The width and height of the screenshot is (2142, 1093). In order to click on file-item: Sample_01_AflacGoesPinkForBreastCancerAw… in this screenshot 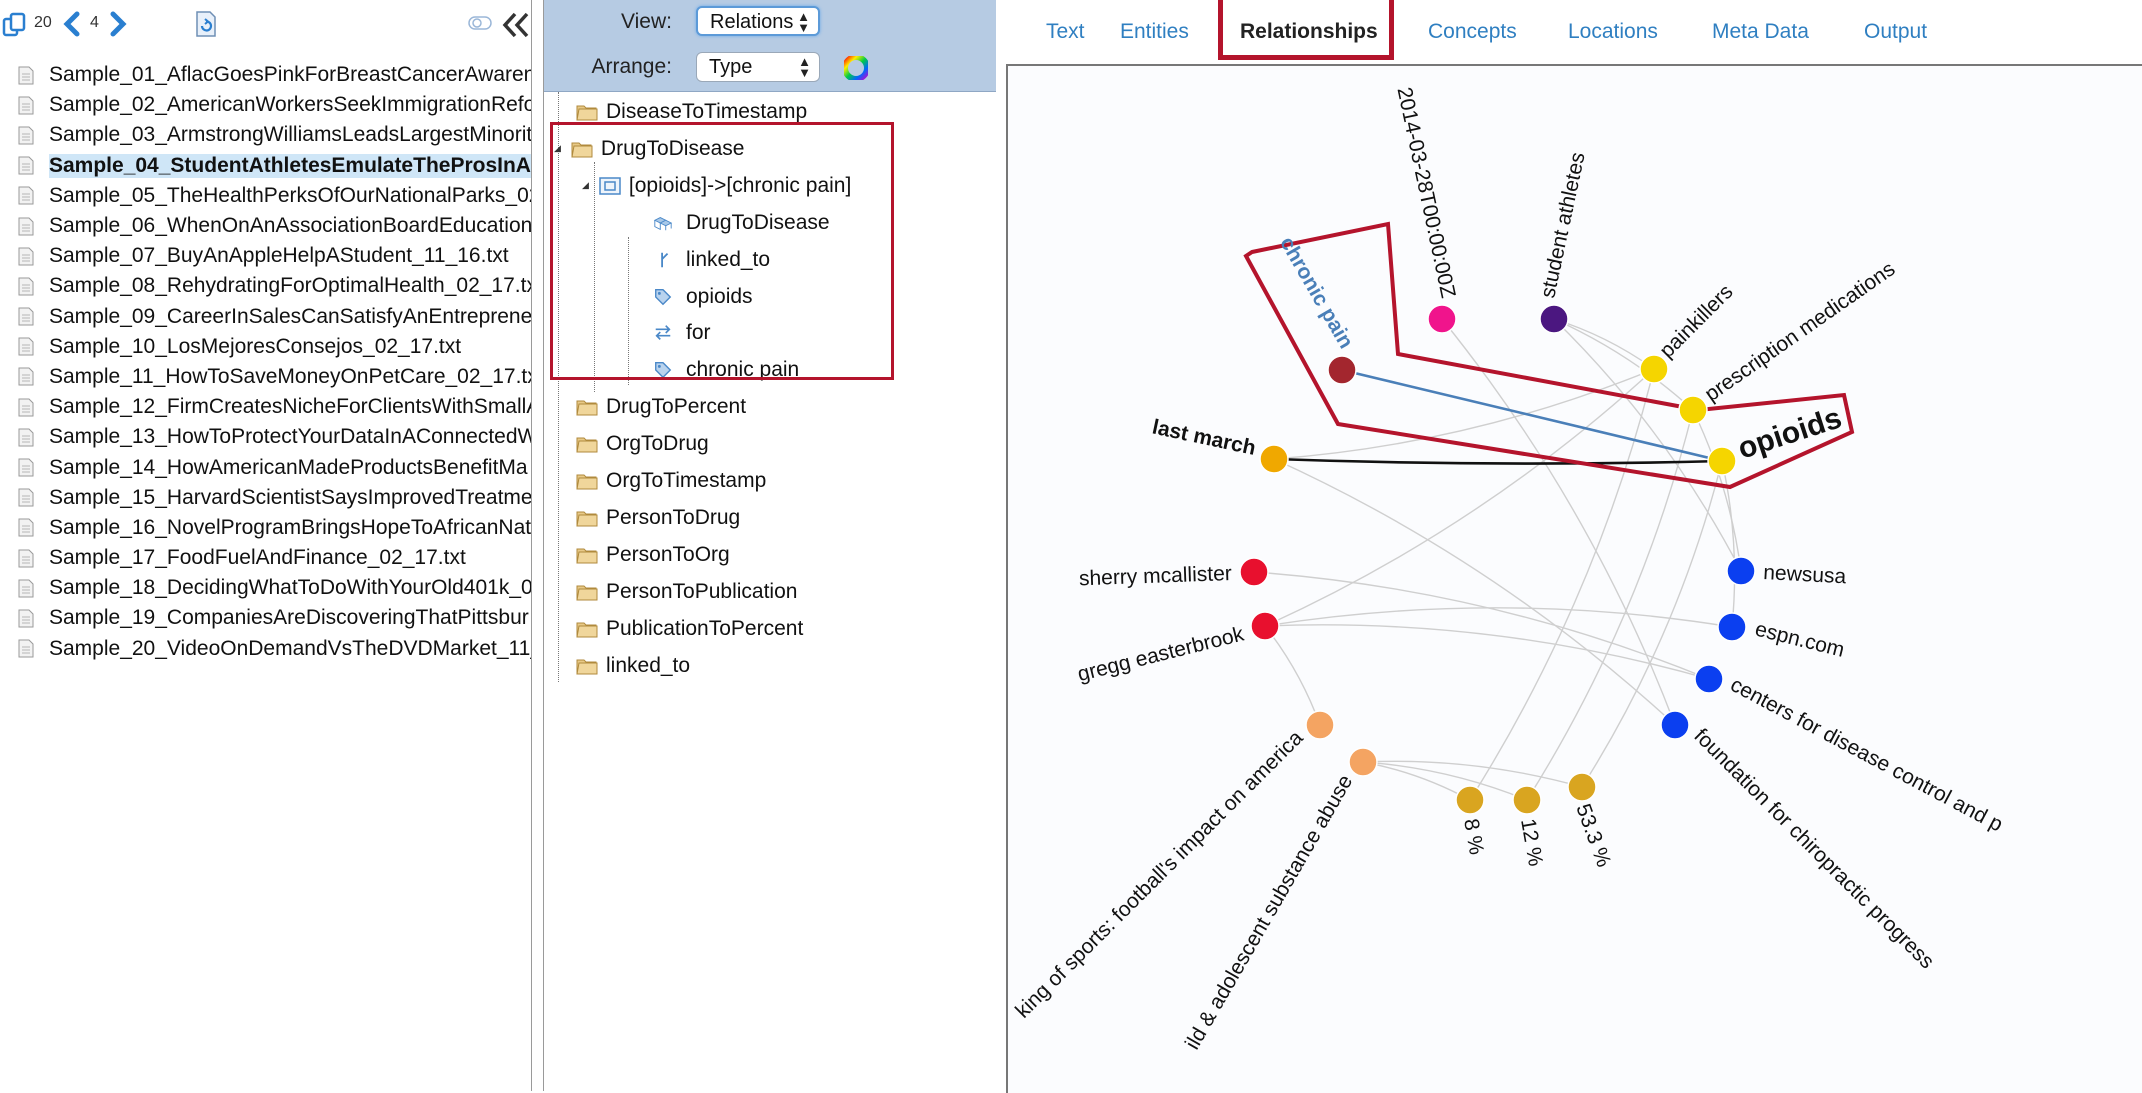, I will do `click(265, 75)`.